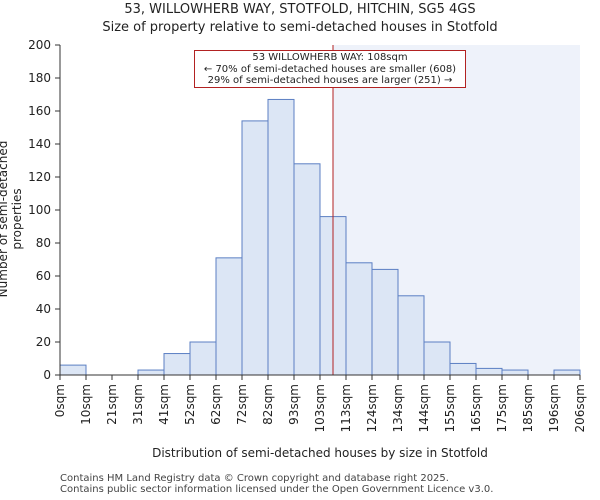 The image size is (600, 500). Describe the element at coordinates (190, 404) in the screenshot. I see `x-tick-label: 52sqm` at that location.